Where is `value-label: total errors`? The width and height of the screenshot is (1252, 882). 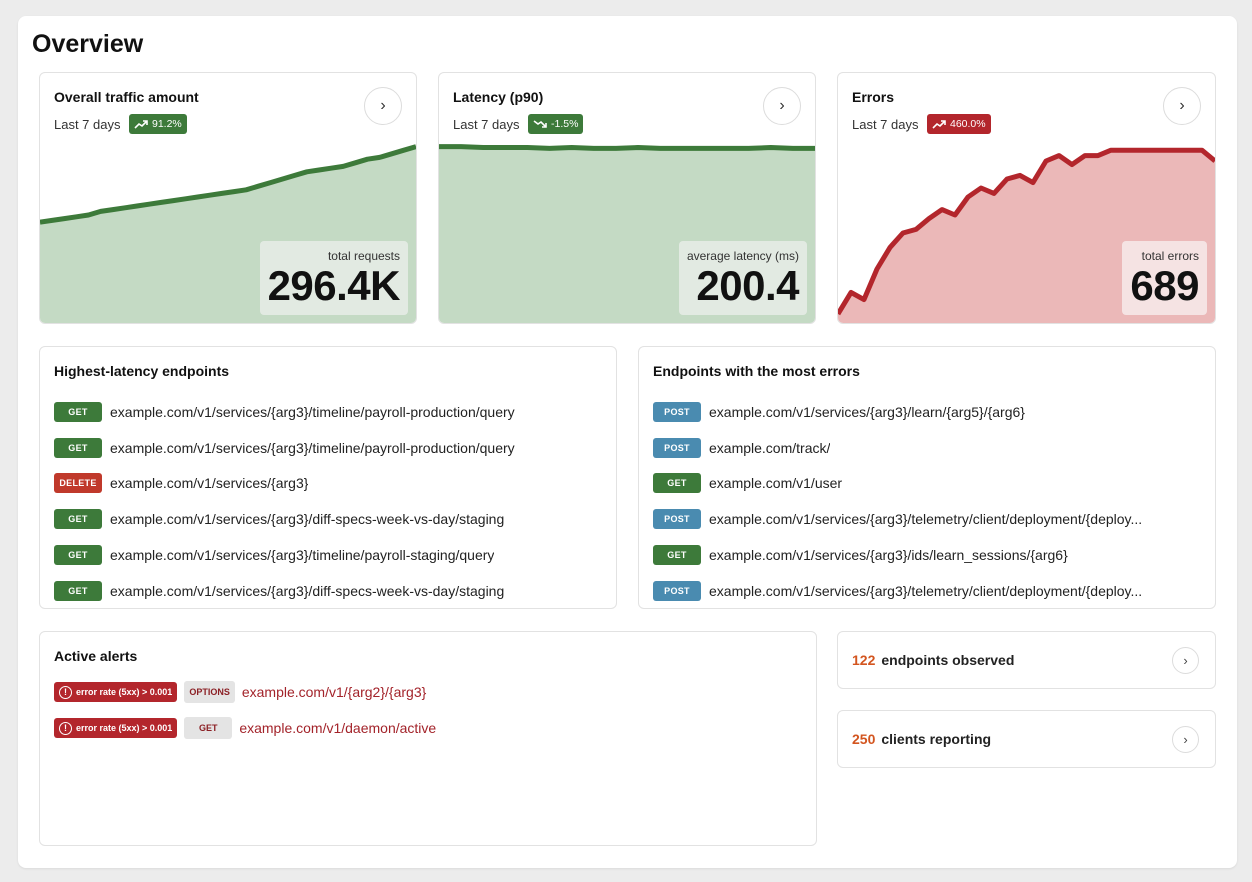 value-label: total errors is located at coordinates (1170, 256).